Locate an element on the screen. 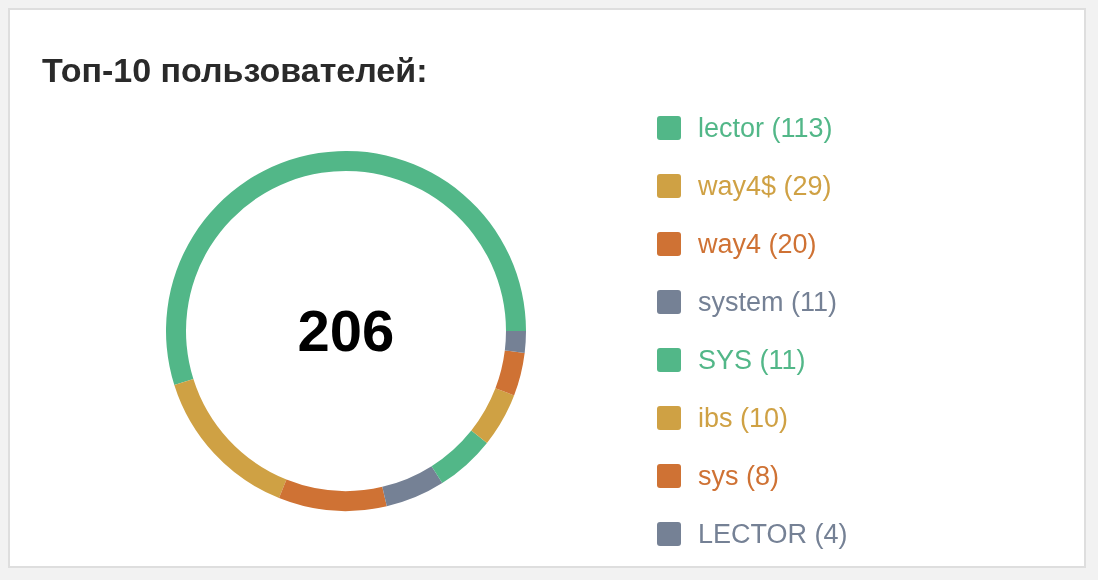 The width and height of the screenshot is (1098, 580). chart-title: Топ-10 пользователей: is located at coordinates (235, 70).